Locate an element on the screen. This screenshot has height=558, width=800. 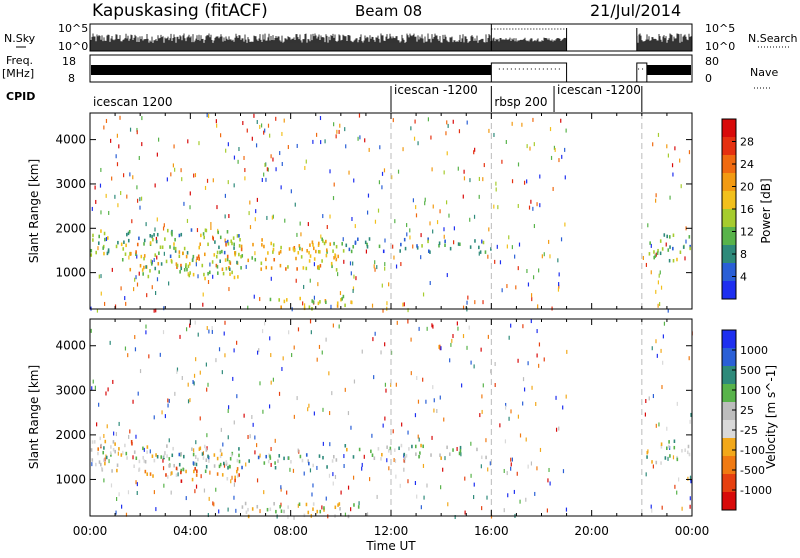
velocity-ylabel: Slant Range [km] is located at coordinates (34, 417).